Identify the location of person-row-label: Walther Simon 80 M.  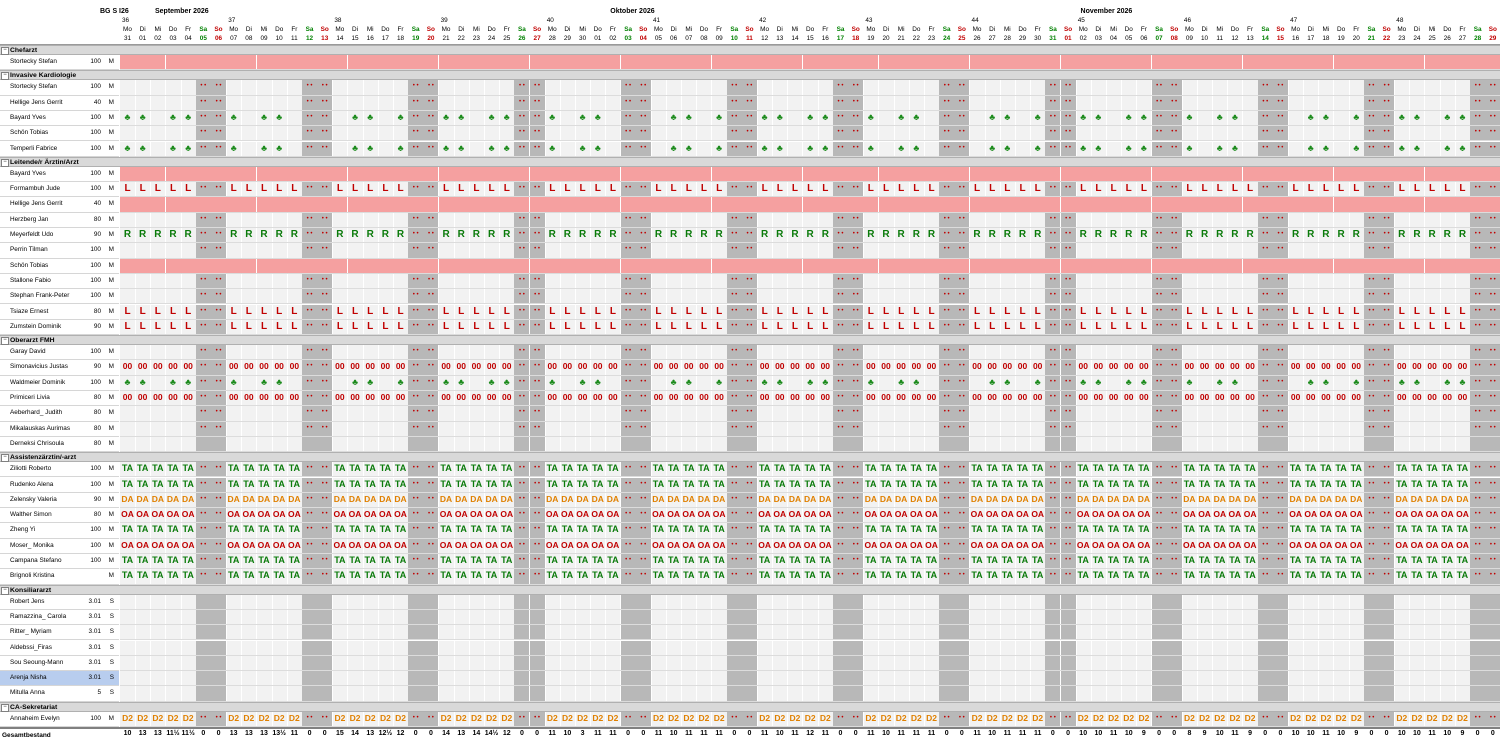
(59, 516).